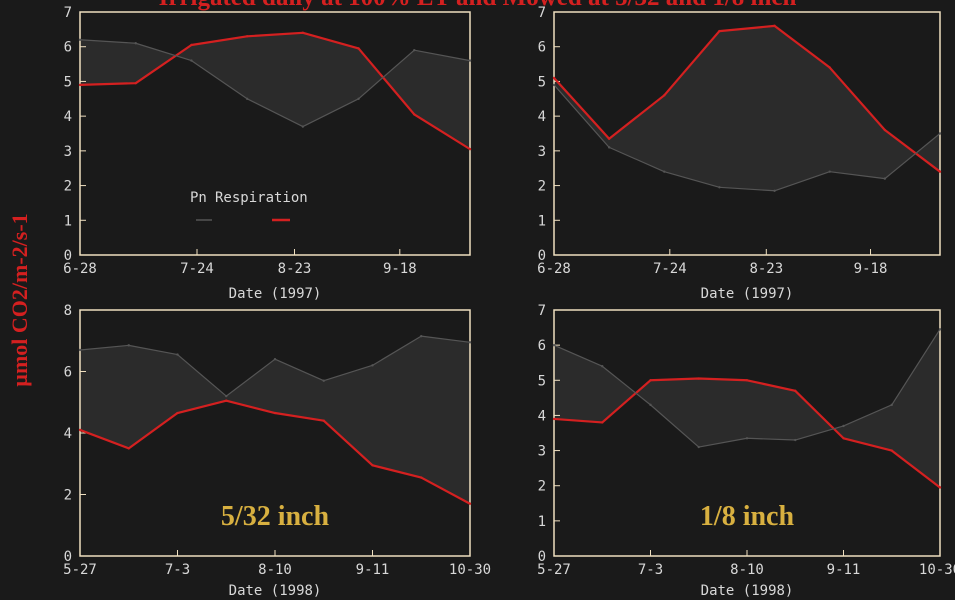 Image resolution: width=955 pixels, height=600 pixels. What do you see at coordinates (400, 269) in the screenshot?
I see `x-tick-label: 9-18` at bounding box center [400, 269].